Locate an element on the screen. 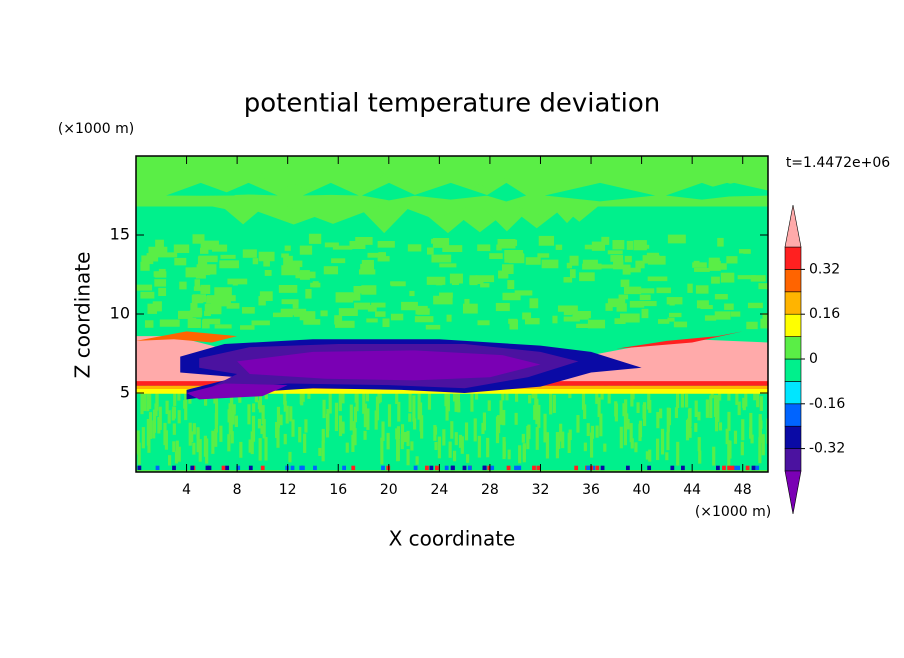 The image size is (904, 658). colorbar-arrow is located at coordinates (793, 492).